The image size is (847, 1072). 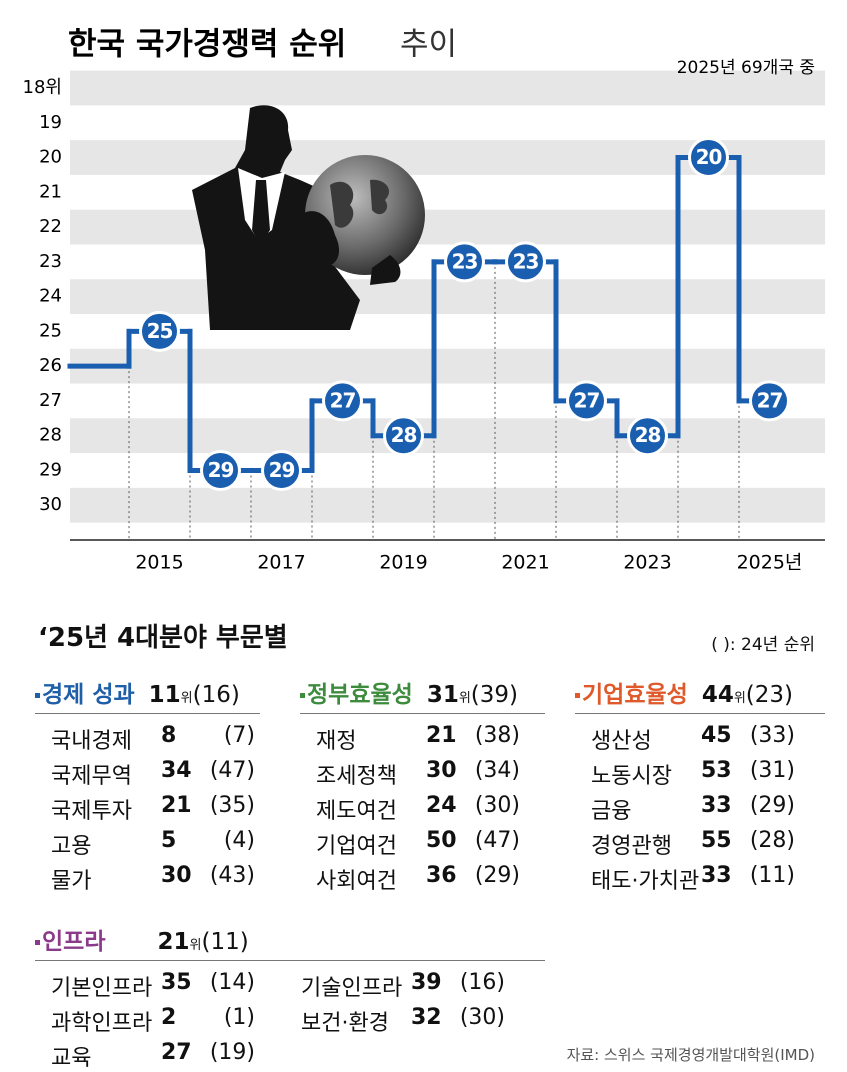 What do you see at coordinates (70, 942) in the screenshot?
I see `sector-name: 인프라` at bounding box center [70, 942].